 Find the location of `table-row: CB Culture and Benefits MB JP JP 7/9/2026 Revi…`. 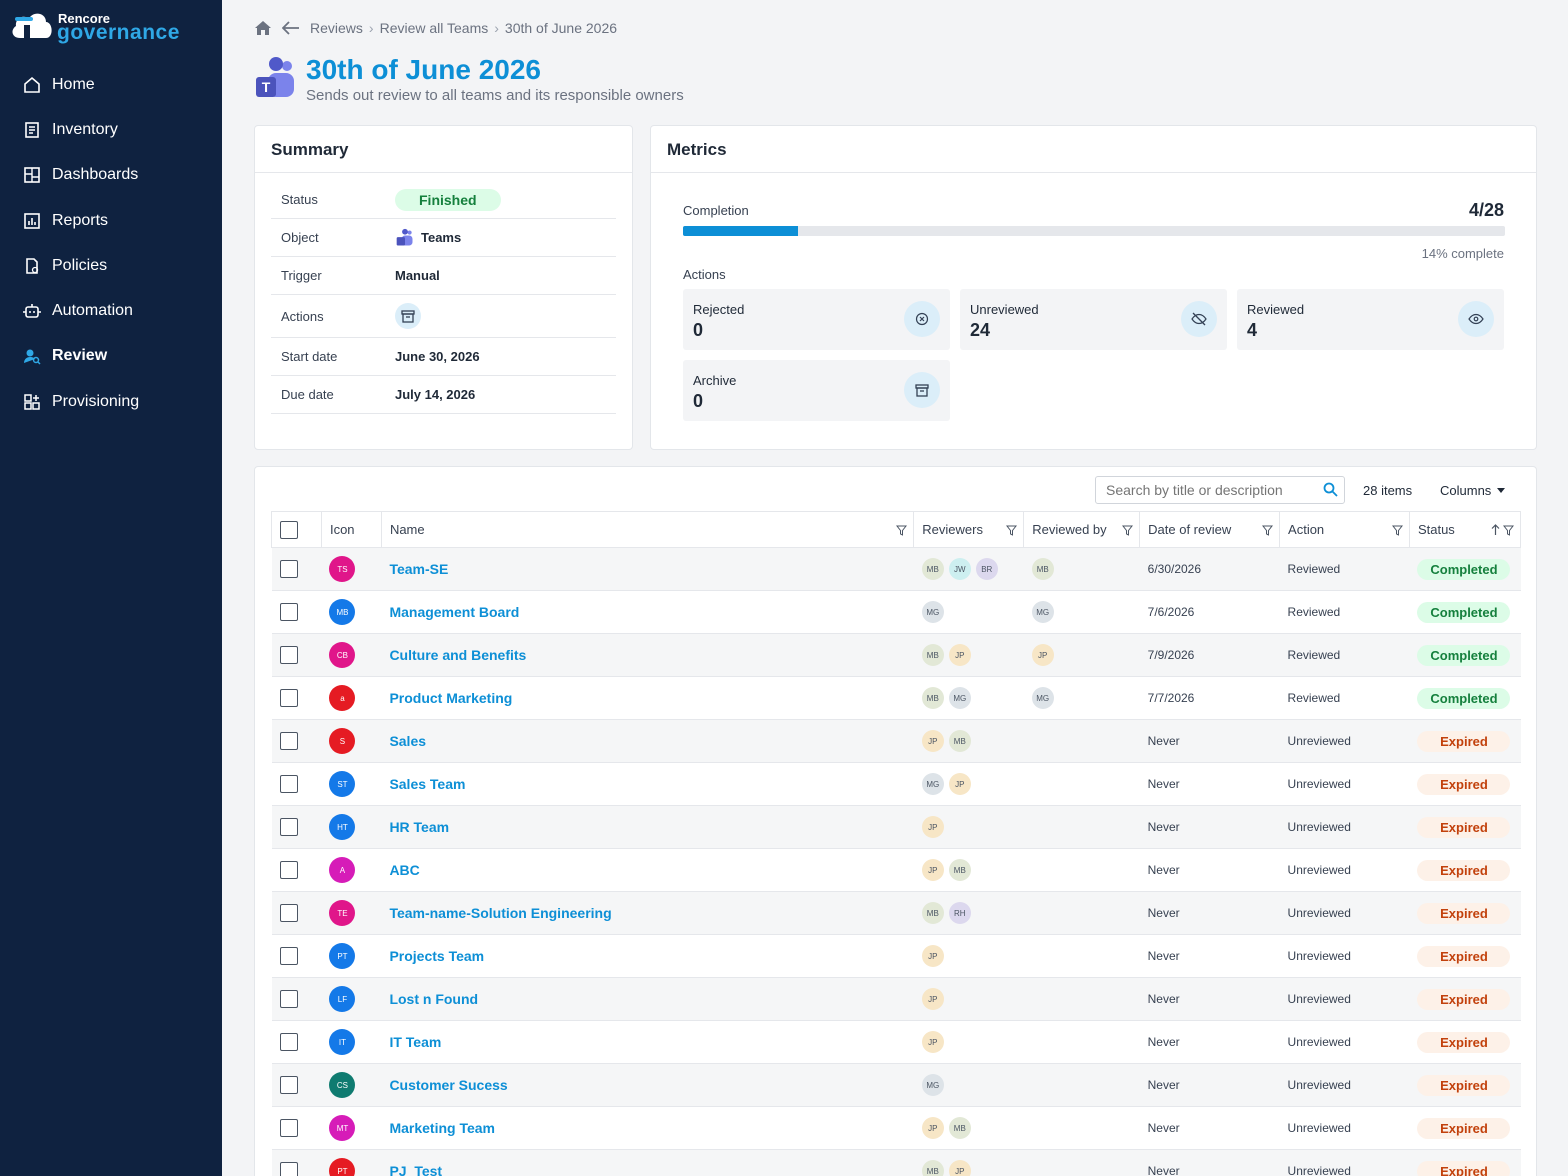

table-row: CB Culture and Benefits MB JP JP 7/9/2026 Revi… is located at coordinates (896, 655).